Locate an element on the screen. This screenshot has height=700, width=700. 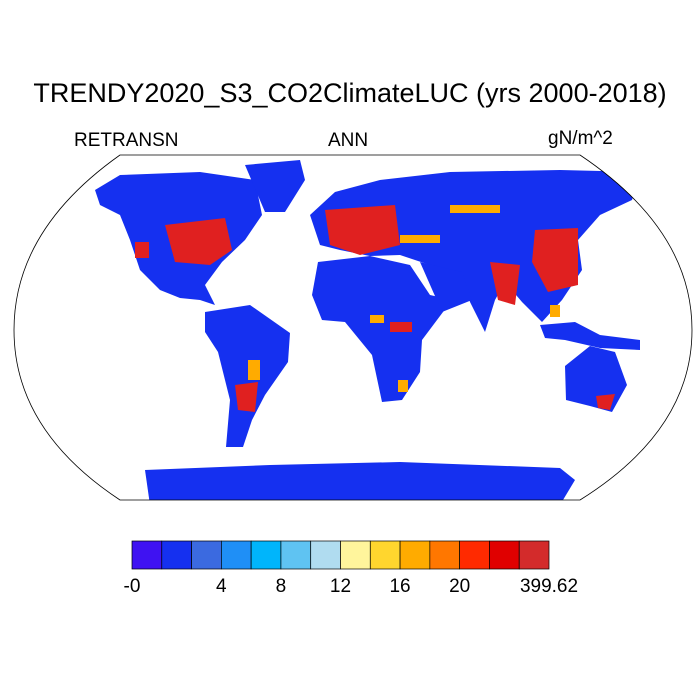
units-label: gN/m^2 is located at coordinates (580, 138).